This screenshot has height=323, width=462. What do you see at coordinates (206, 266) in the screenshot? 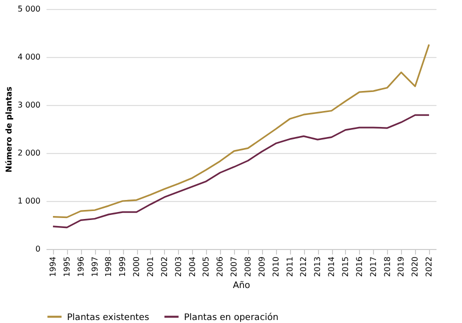
I see `x-tick-label: 2005` at bounding box center [206, 266].